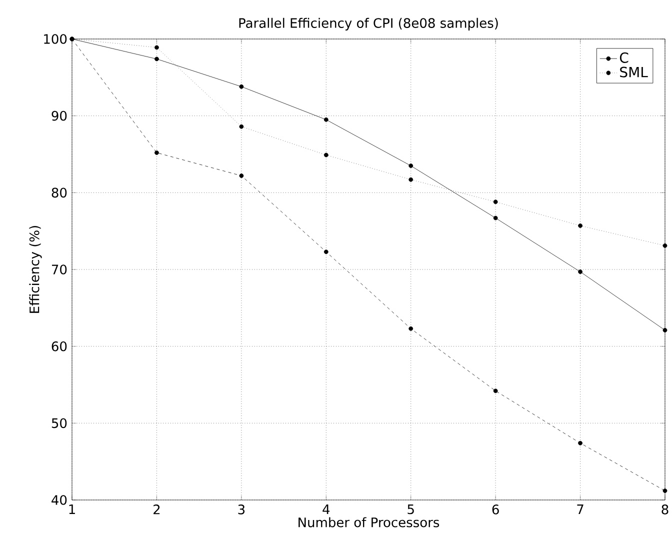  Describe the element at coordinates (35, 269) in the screenshot. I see `y-axis-title: Efficiency (%)` at that location.